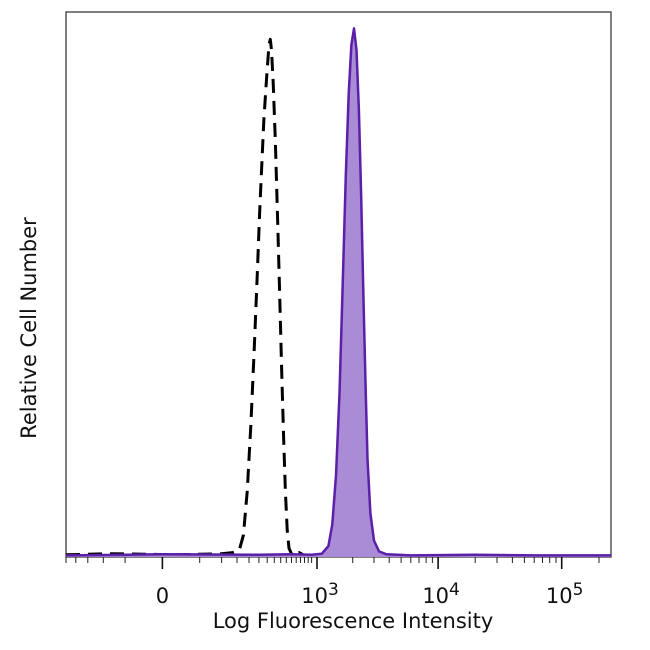 The width and height of the screenshot is (650, 650). I want to click on x-tick-label: 0, so click(162, 596).